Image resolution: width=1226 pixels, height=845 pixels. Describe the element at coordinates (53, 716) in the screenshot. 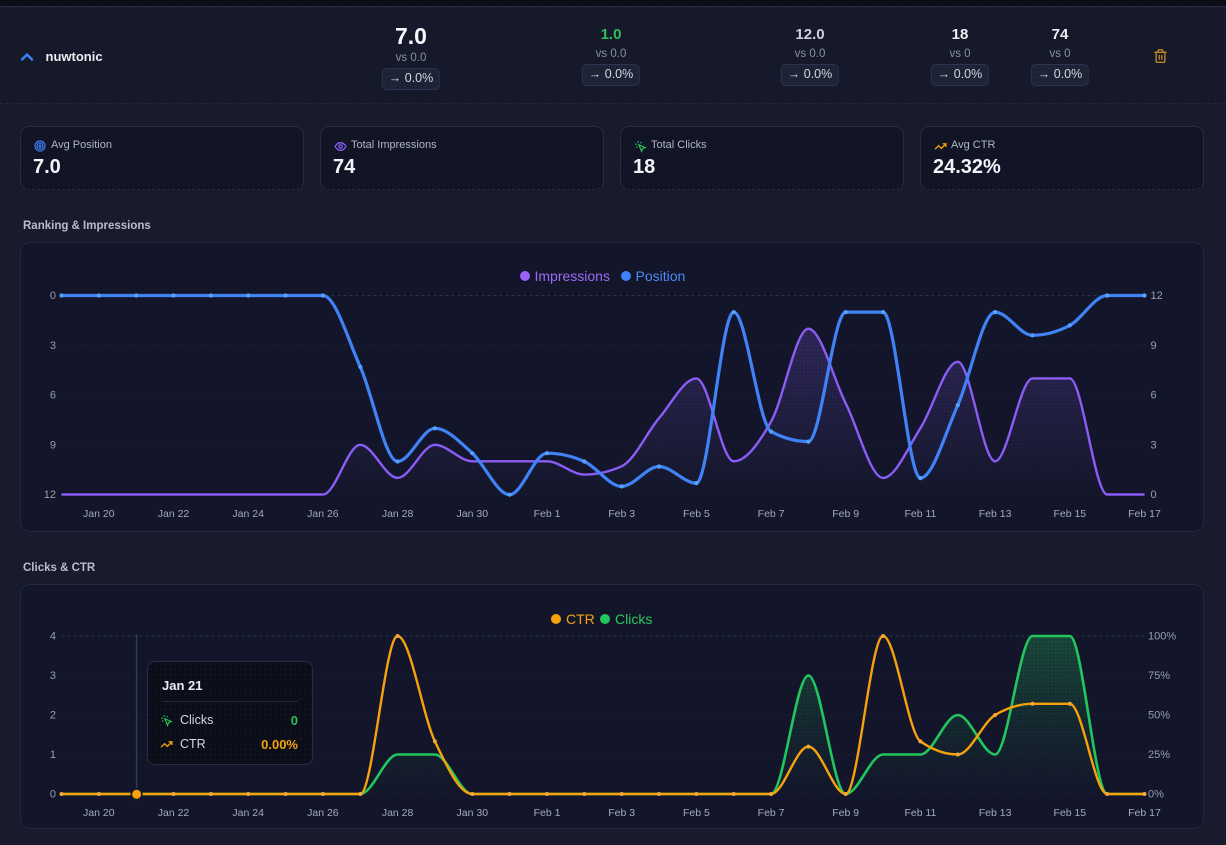

I see `svg-text: 2` at that location.